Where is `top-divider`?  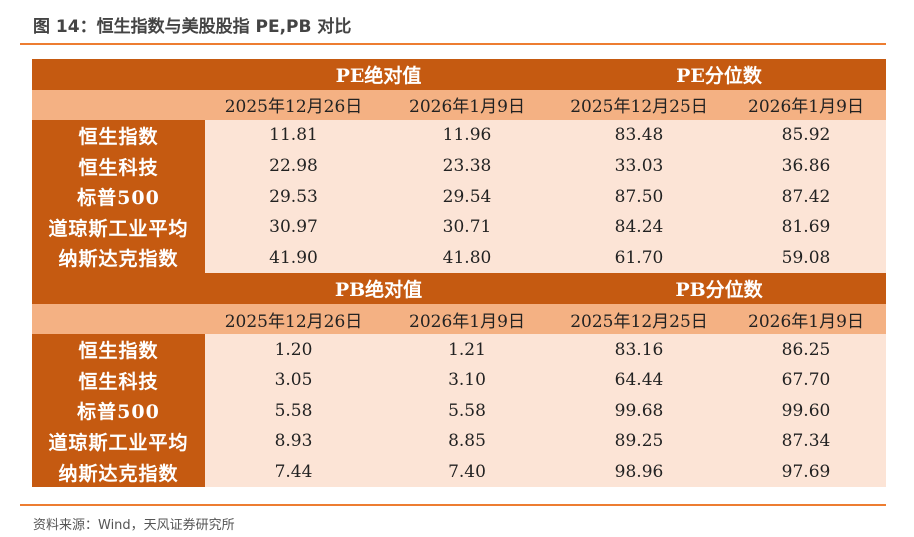 top-divider is located at coordinates (453, 44).